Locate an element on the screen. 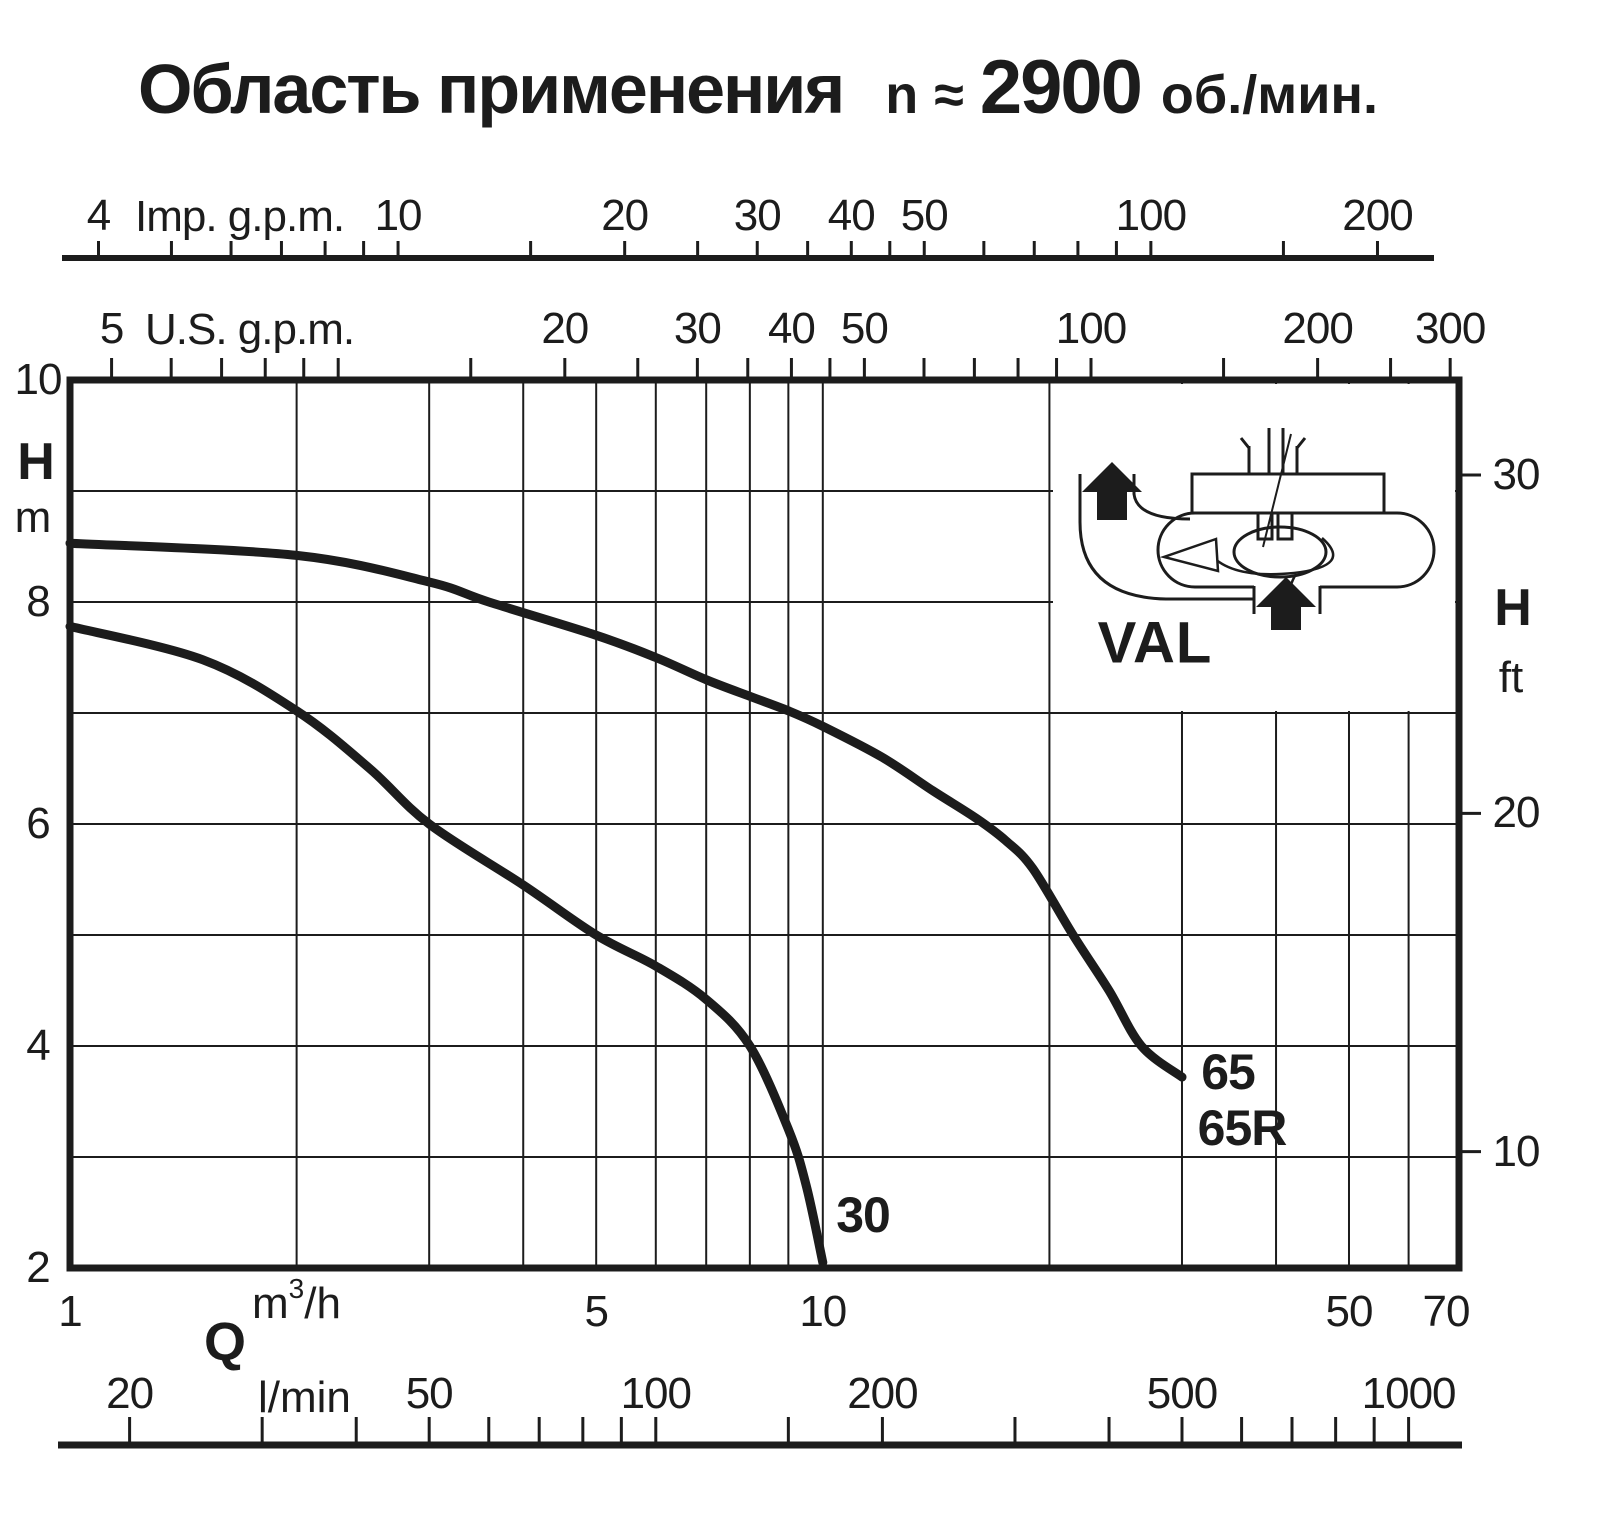 The image size is (1600, 1524). h-m-label-4: 4 is located at coordinates (38, 1045).